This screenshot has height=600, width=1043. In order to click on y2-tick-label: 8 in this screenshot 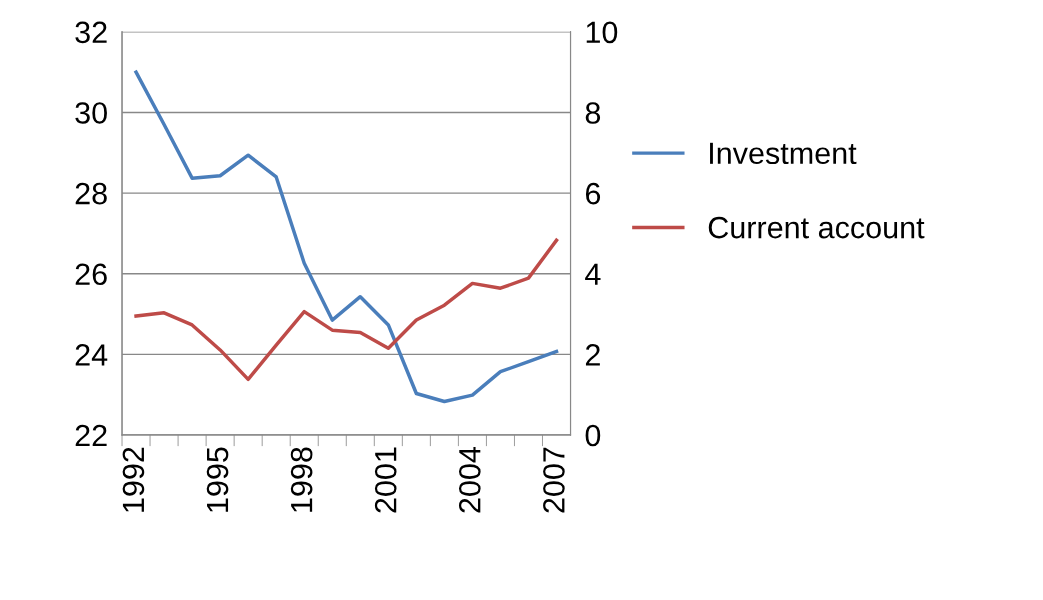, I will do `click(593, 113)`.